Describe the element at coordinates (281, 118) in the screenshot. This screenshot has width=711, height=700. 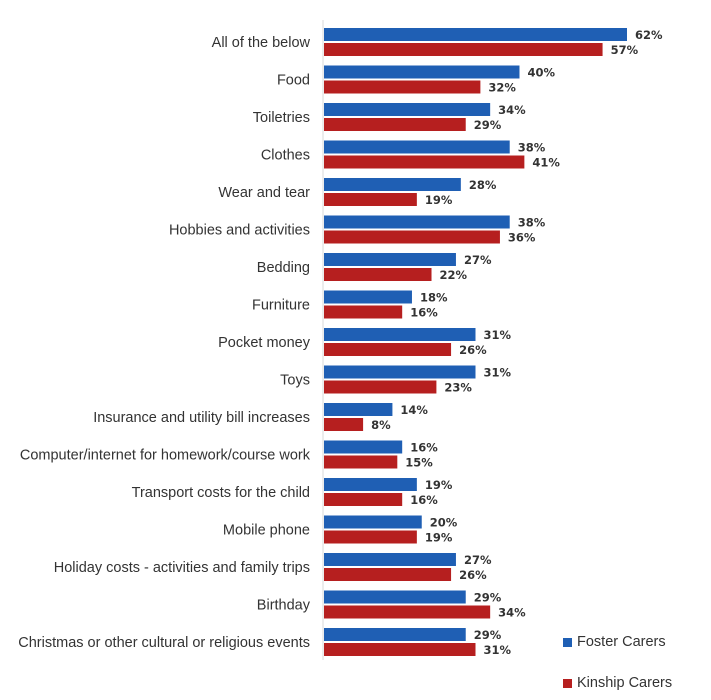
I see `category-label: Toiletries` at that location.